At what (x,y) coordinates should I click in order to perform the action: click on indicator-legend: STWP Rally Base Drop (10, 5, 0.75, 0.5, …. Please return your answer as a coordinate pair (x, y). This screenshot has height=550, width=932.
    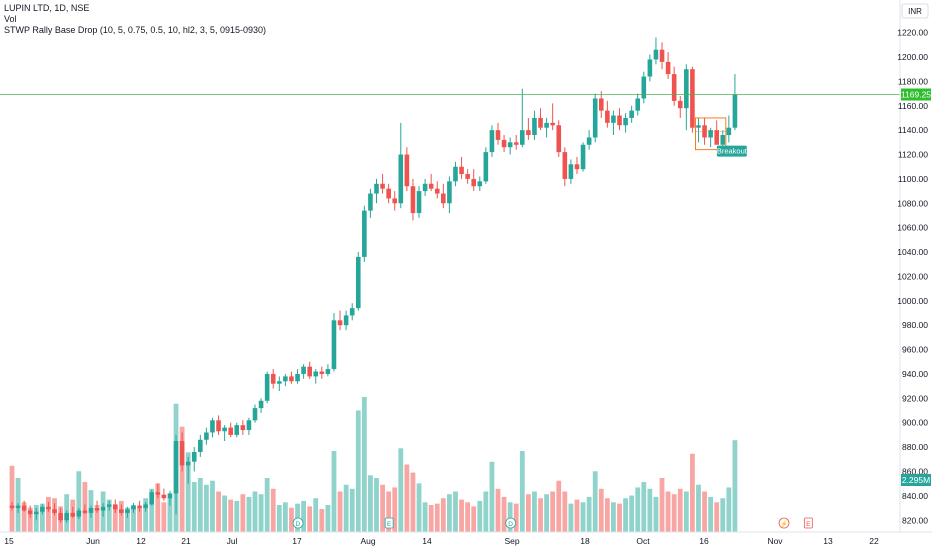
    Looking at the image, I should click on (135, 30).